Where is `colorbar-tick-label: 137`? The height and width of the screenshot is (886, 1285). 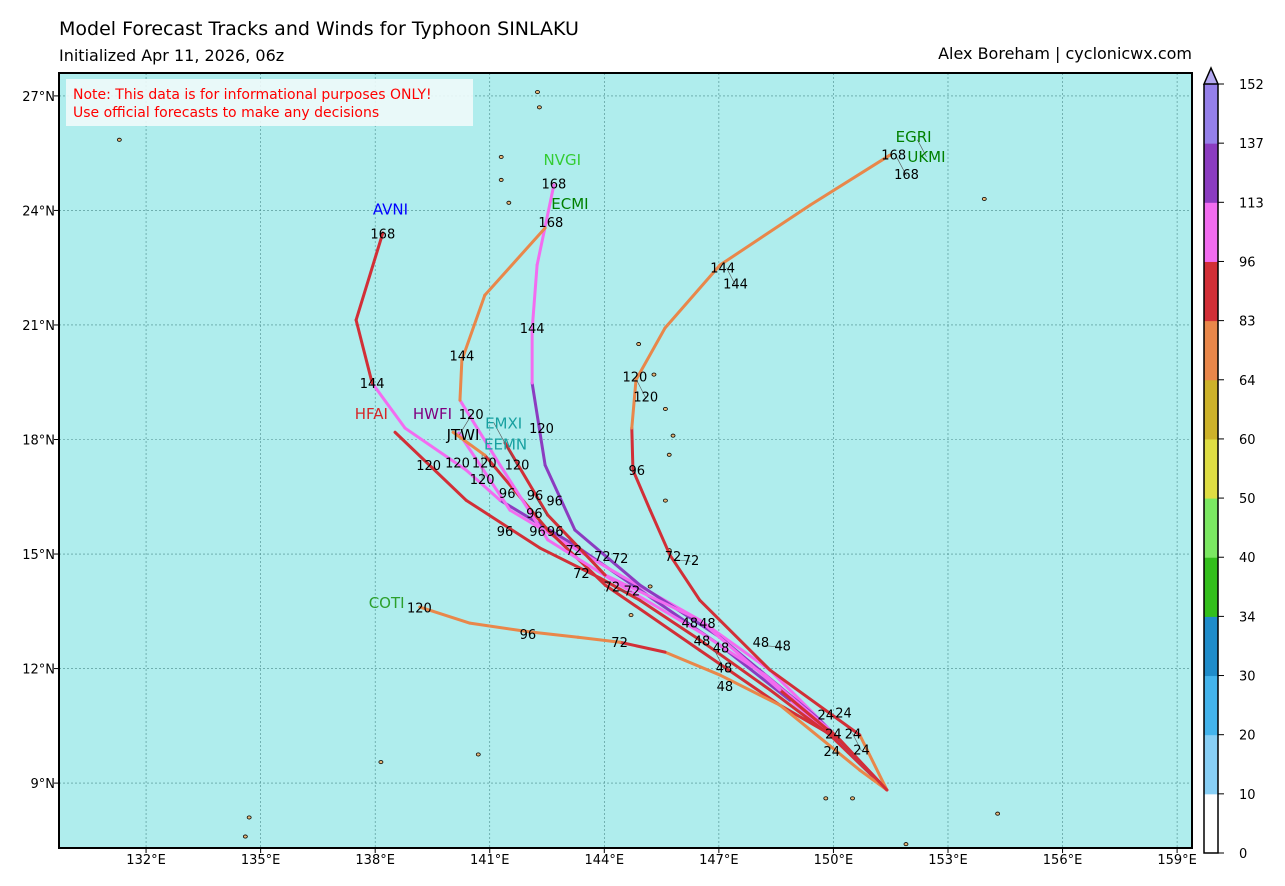
colorbar-tick-label: 137 is located at coordinates (1251, 144).